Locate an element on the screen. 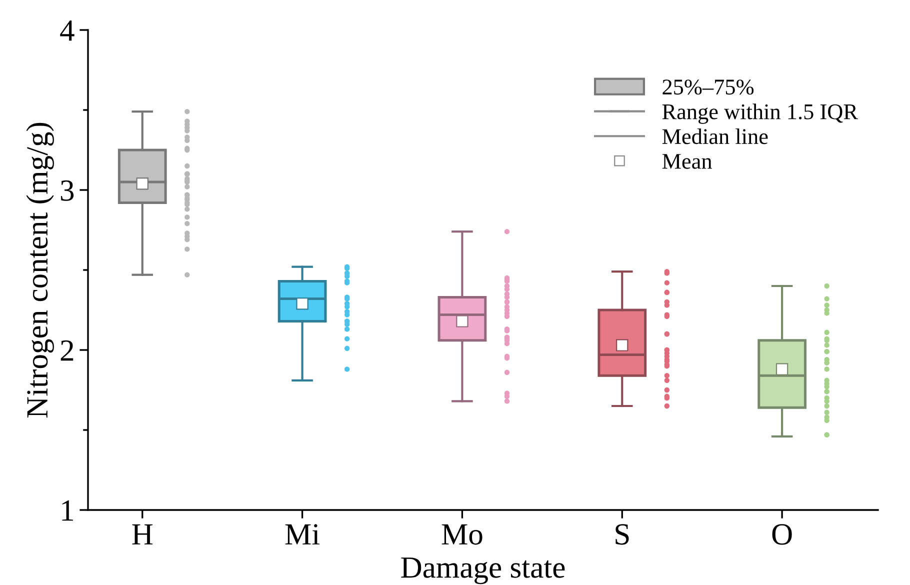  y-axis-title: Nitrogen content (mg/g) is located at coordinates (40, 270).